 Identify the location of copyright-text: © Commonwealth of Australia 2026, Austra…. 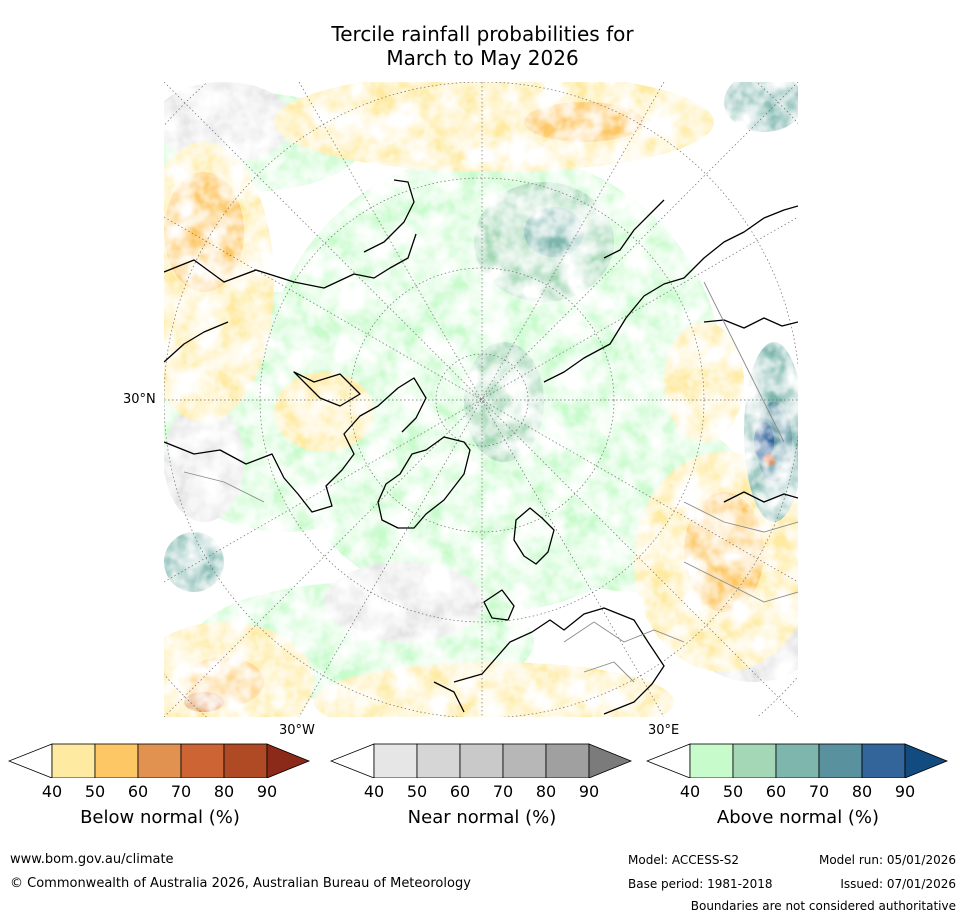
(240, 883).